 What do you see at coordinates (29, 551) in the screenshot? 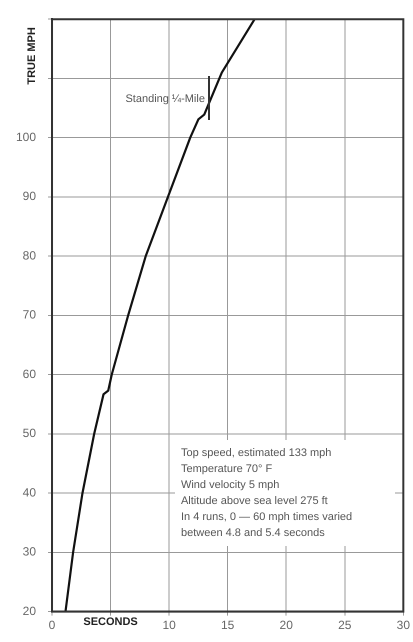
I see `y-tick-label: 30` at bounding box center [29, 551].